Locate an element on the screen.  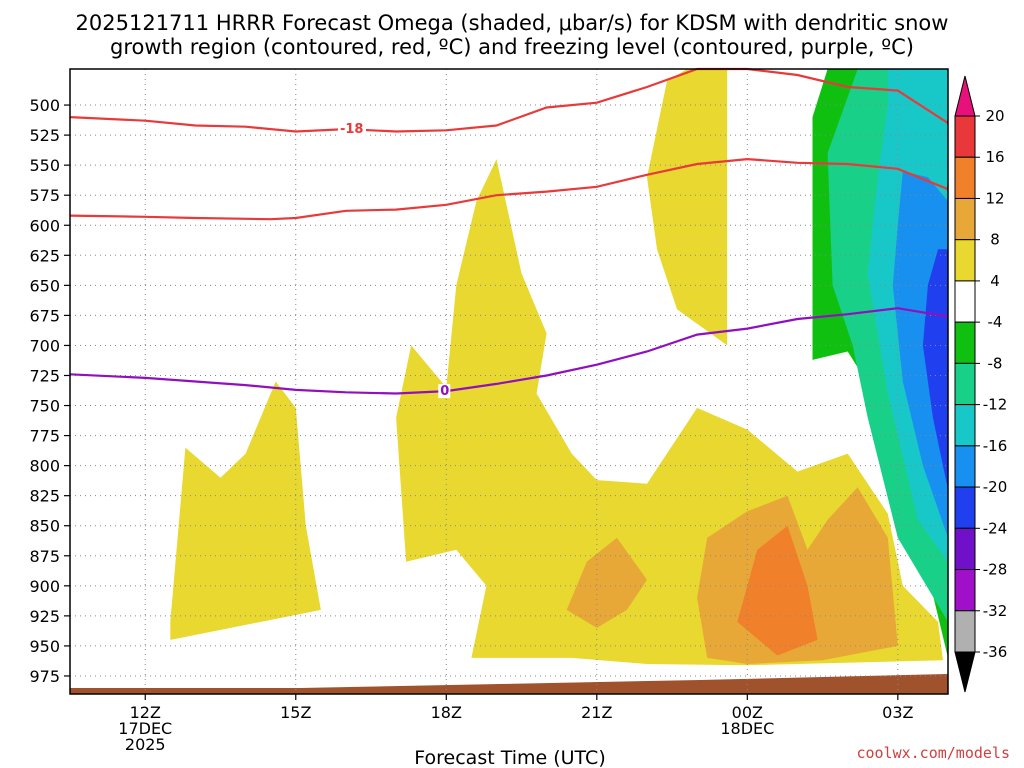
x-tick-label-18Z-1: 18Z is located at coordinates (446, 712).